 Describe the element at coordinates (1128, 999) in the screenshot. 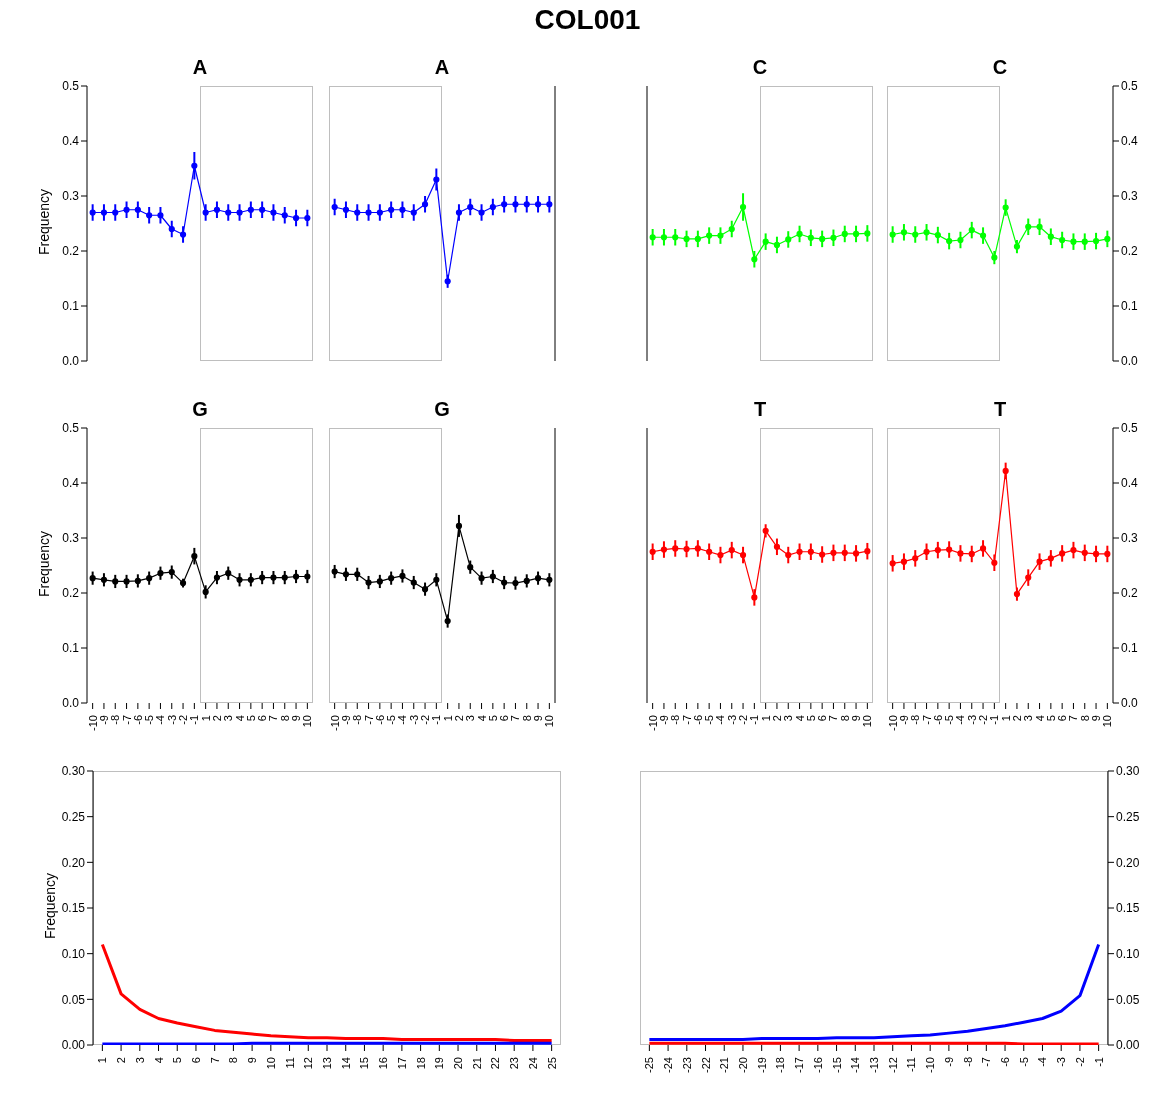

I see `y2-tick-label: 0.05` at that location.